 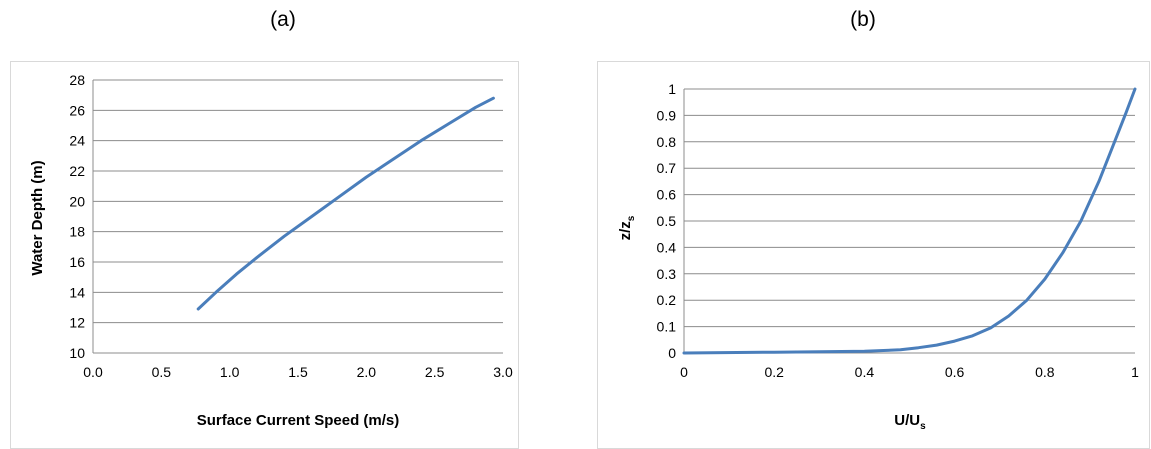 I want to click on chart-b-x-tick-labels: 0 0.2 0.4 0.6 0.8 1, so click(x=909, y=372).